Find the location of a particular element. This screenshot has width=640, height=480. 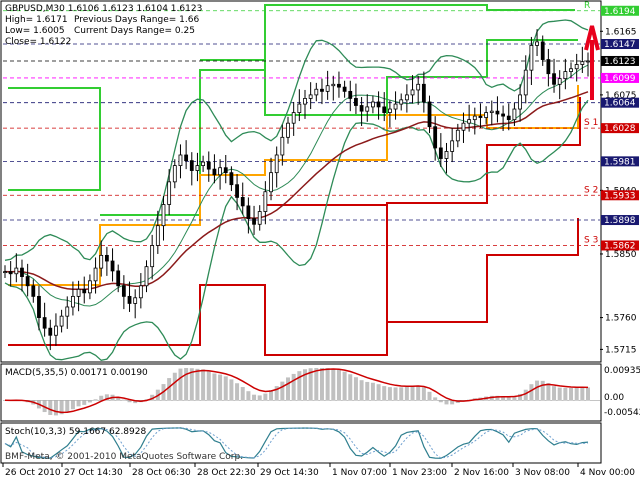

y-tick-label-1: 1.6075 is located at coordinates (621, 96).